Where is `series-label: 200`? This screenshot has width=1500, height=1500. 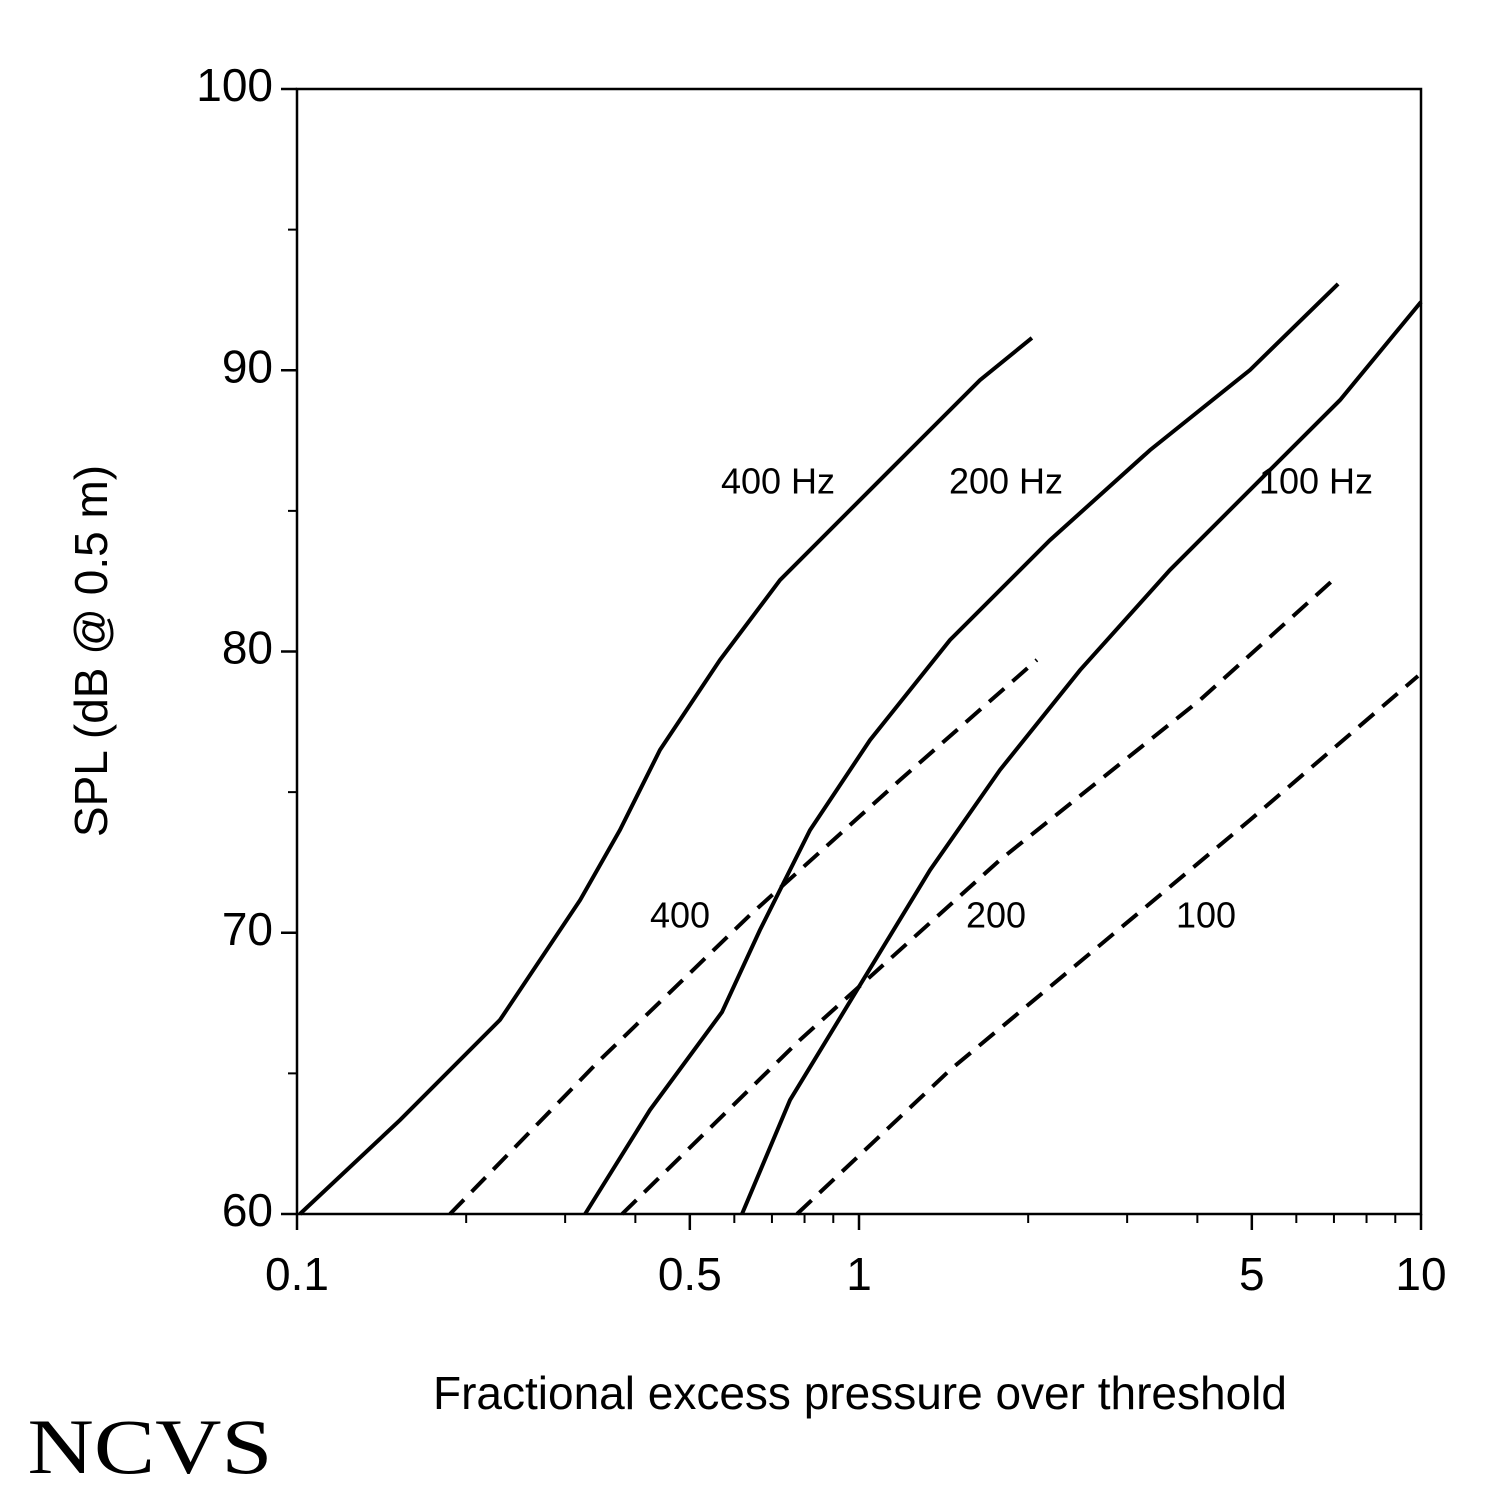
series-label: 200 is located at coordinates (996, 915).